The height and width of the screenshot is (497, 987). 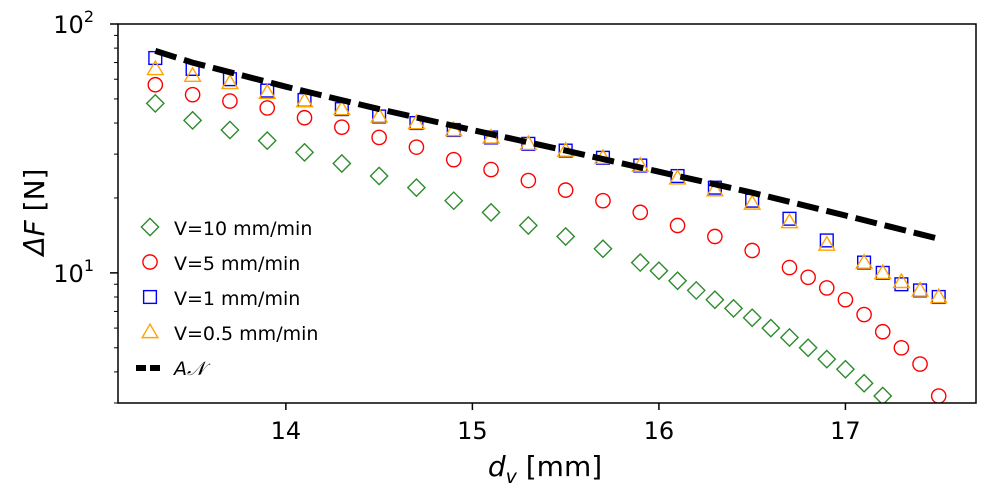 I want to click on x-axis-label-sub: v, so click(x=512, y=477).